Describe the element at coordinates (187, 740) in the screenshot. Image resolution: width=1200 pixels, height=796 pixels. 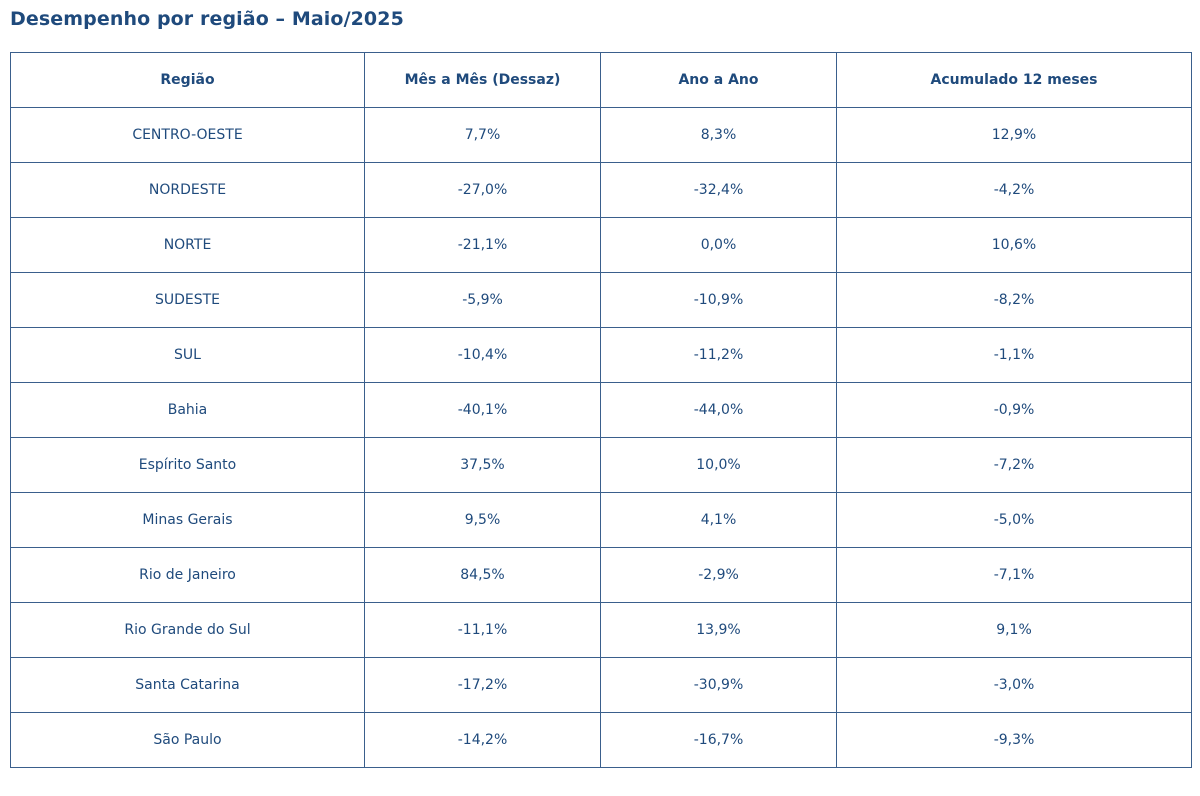
I see `cell-regiao: São Paulo` at that location.